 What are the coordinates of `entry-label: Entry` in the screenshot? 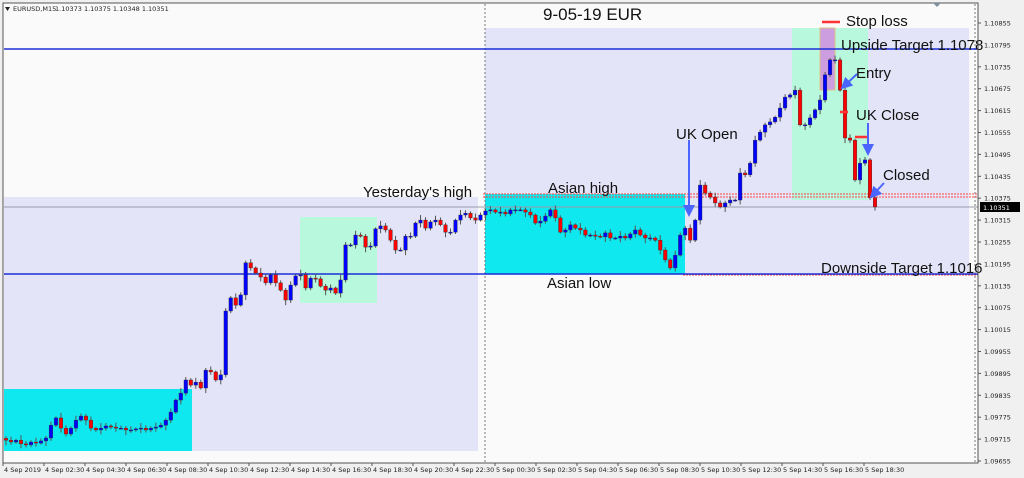 It's located at (874, 73).